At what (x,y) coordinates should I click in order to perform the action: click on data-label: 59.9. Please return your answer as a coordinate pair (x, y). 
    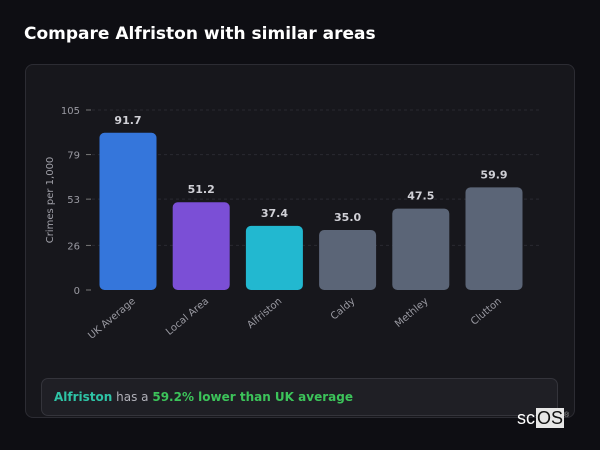
    Looking at the image, I should click on (493, 174).